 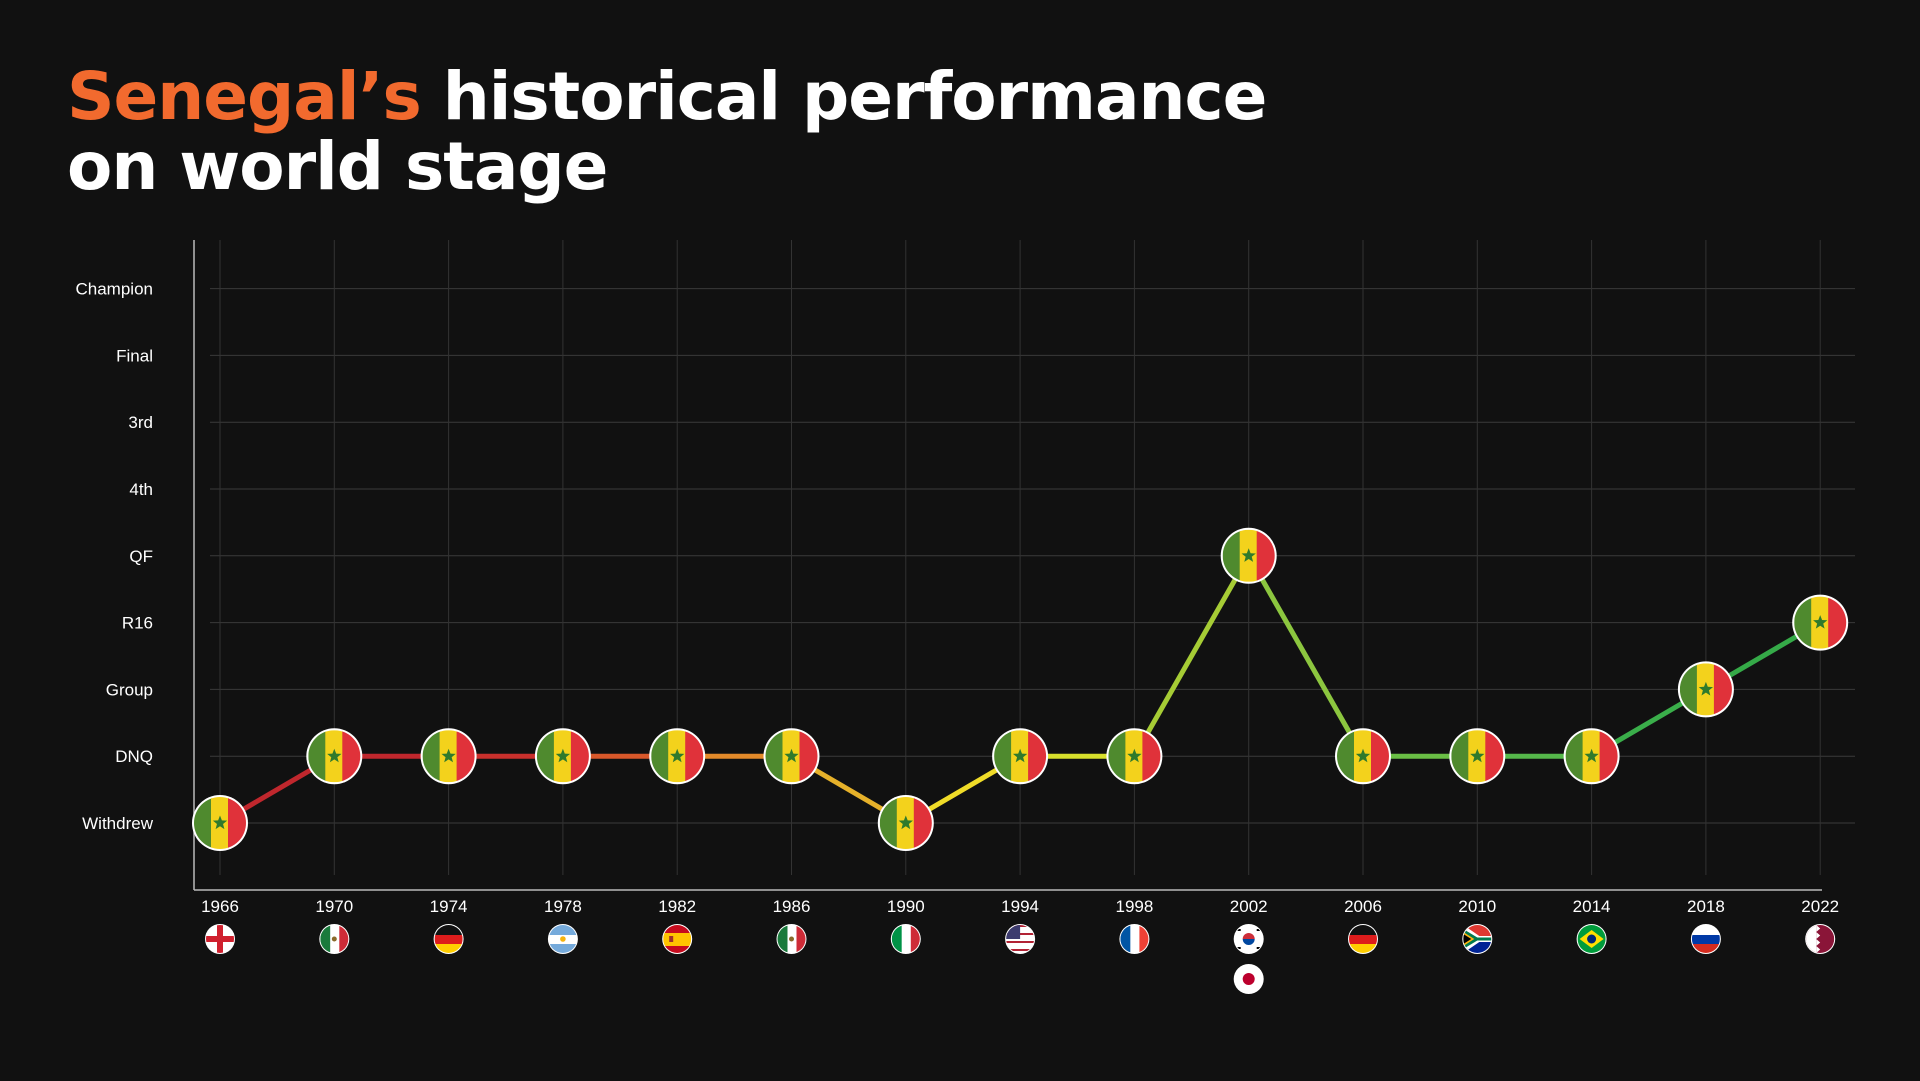 I want to click on title-highlight: Senegal’s, so click(x=244, y=96).